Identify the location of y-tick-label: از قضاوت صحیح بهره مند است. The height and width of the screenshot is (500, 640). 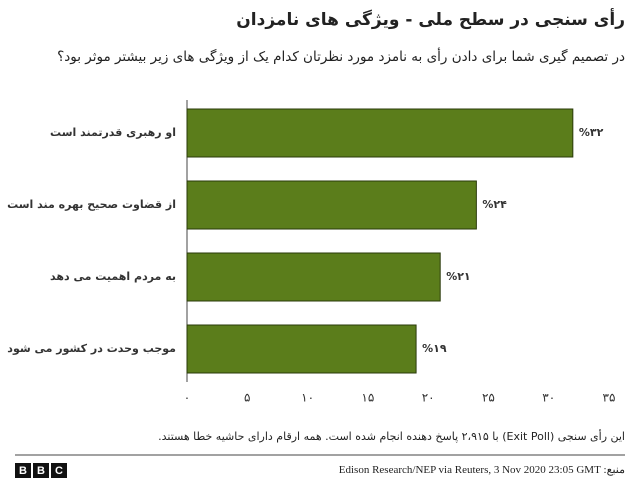
(91, 204).